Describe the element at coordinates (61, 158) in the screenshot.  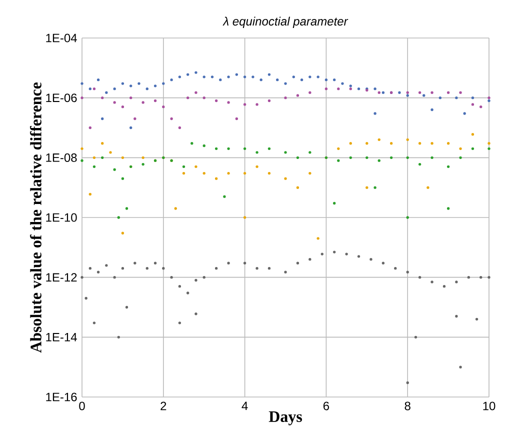
I see `y-tick-label: 1E-08` at that location.